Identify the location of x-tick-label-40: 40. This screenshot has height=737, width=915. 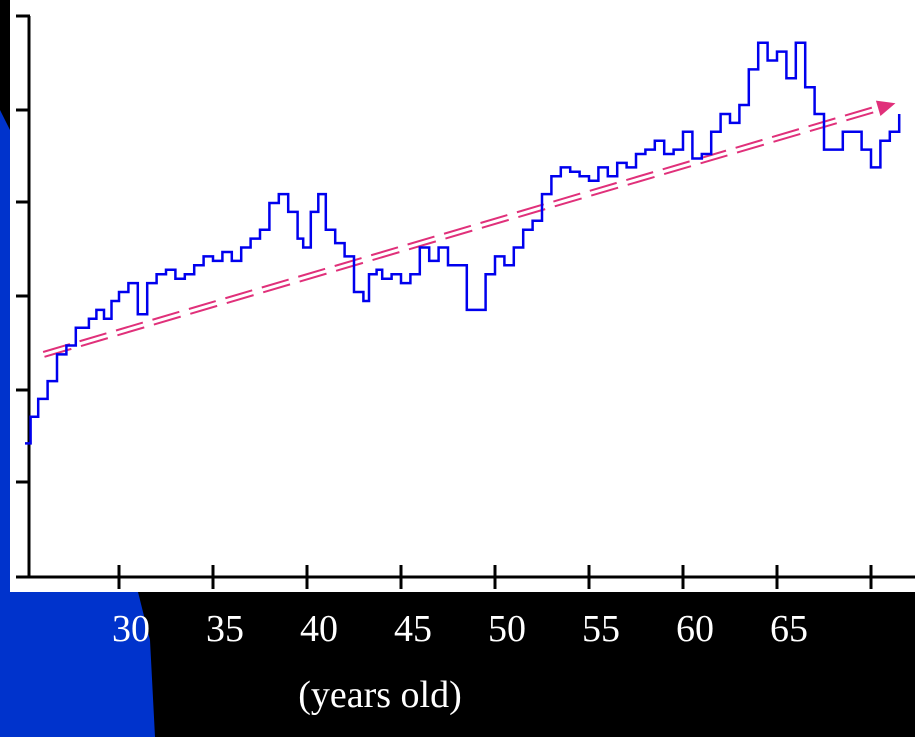
(319, 629).